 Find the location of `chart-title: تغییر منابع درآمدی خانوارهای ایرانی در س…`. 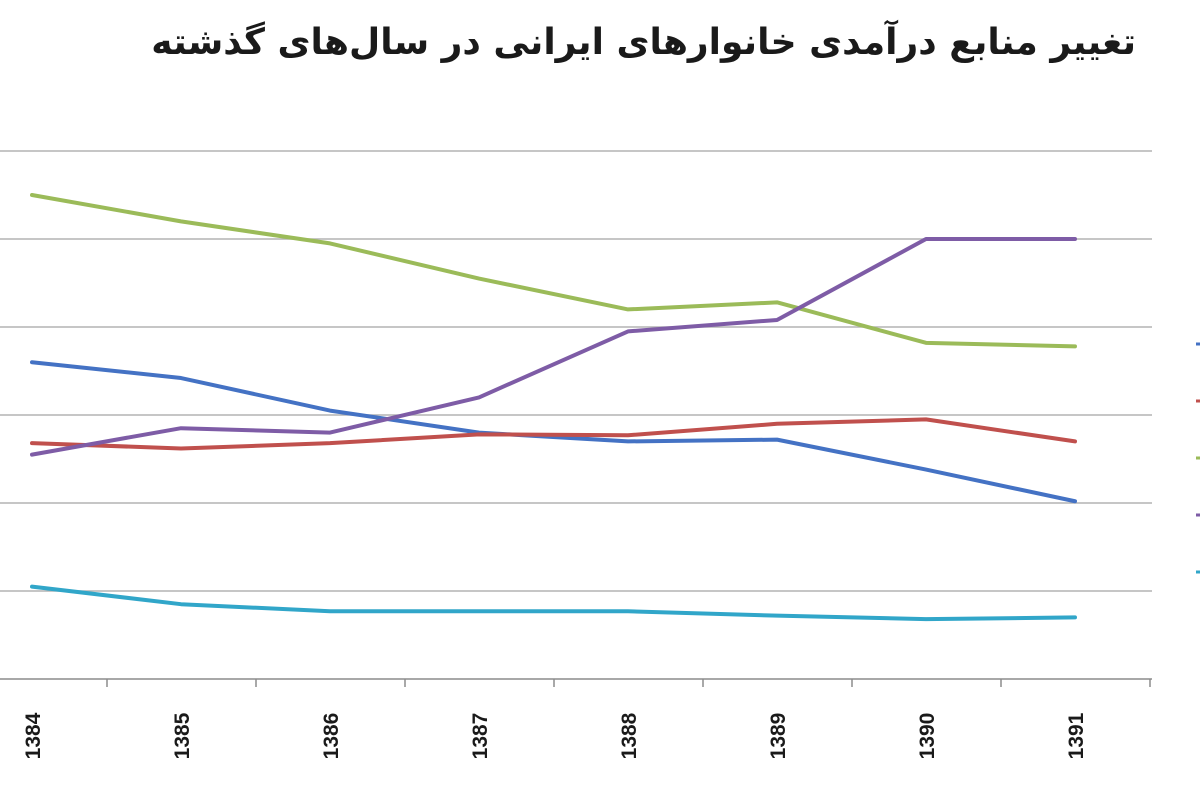

chart-title: تغییر منابع درآمدی خانوارهای ایرانی در س… is located at coordinates (643, 42).